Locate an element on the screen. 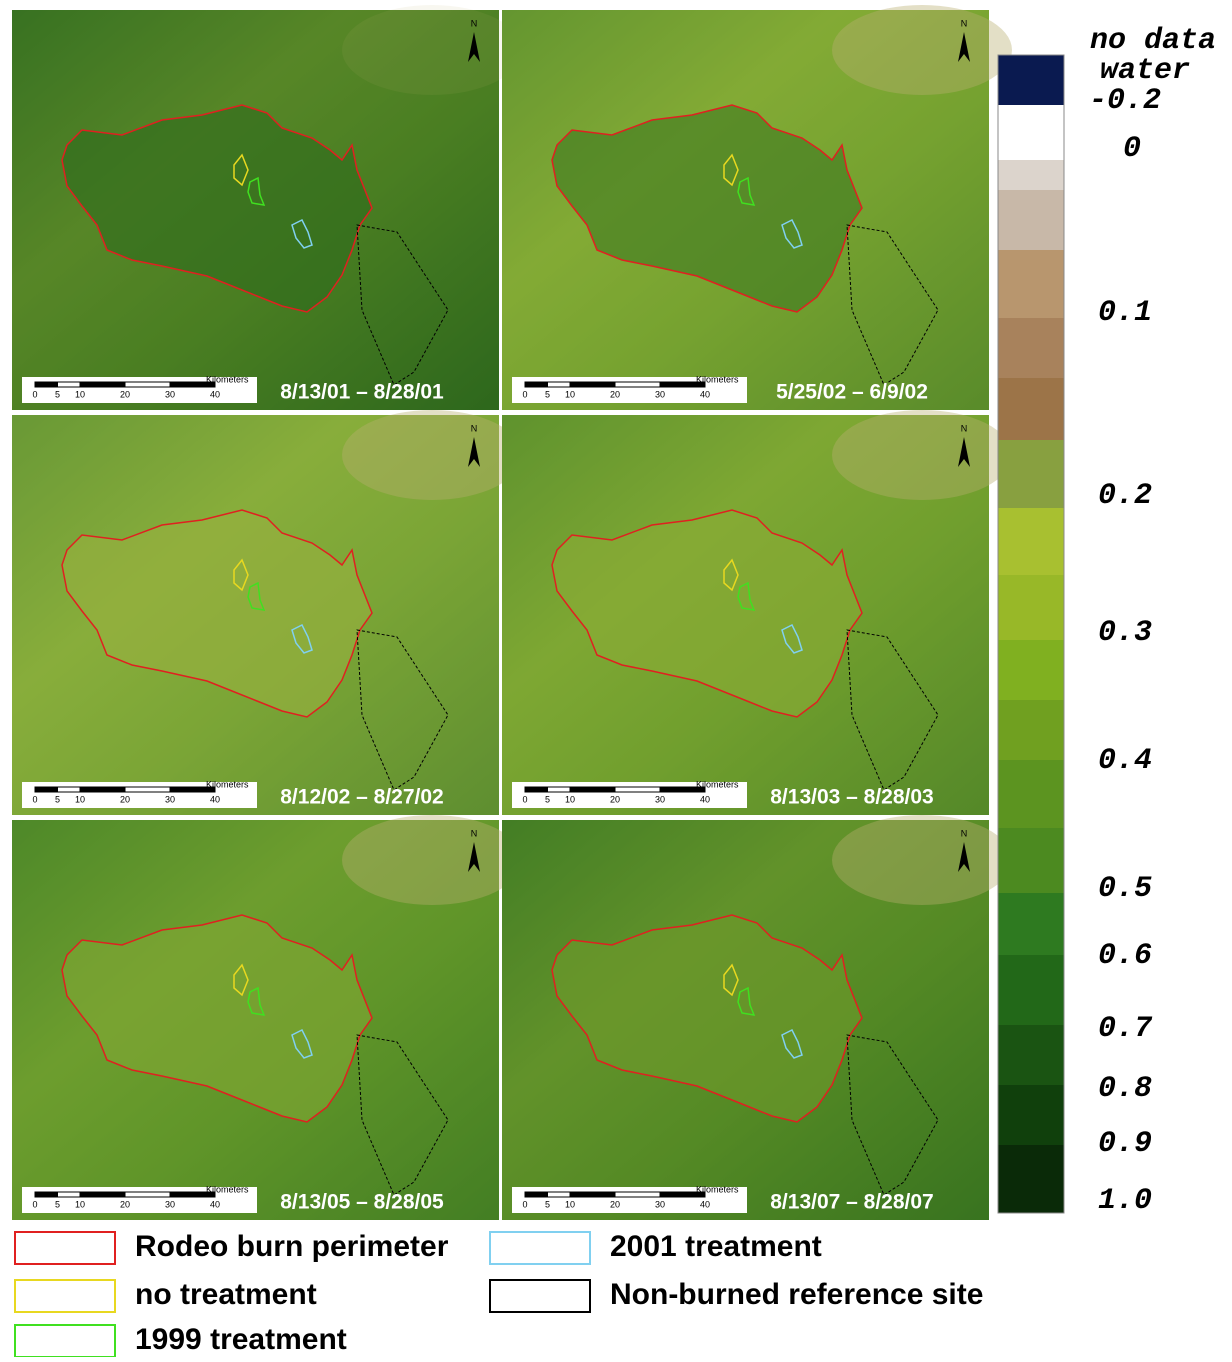 This screenshot has width=1232, height=1362. map-panel: N 0 5 10 20 30 40 Kilometers 5/25/02 – 6/9/02 is located at coordinates (757, 207).